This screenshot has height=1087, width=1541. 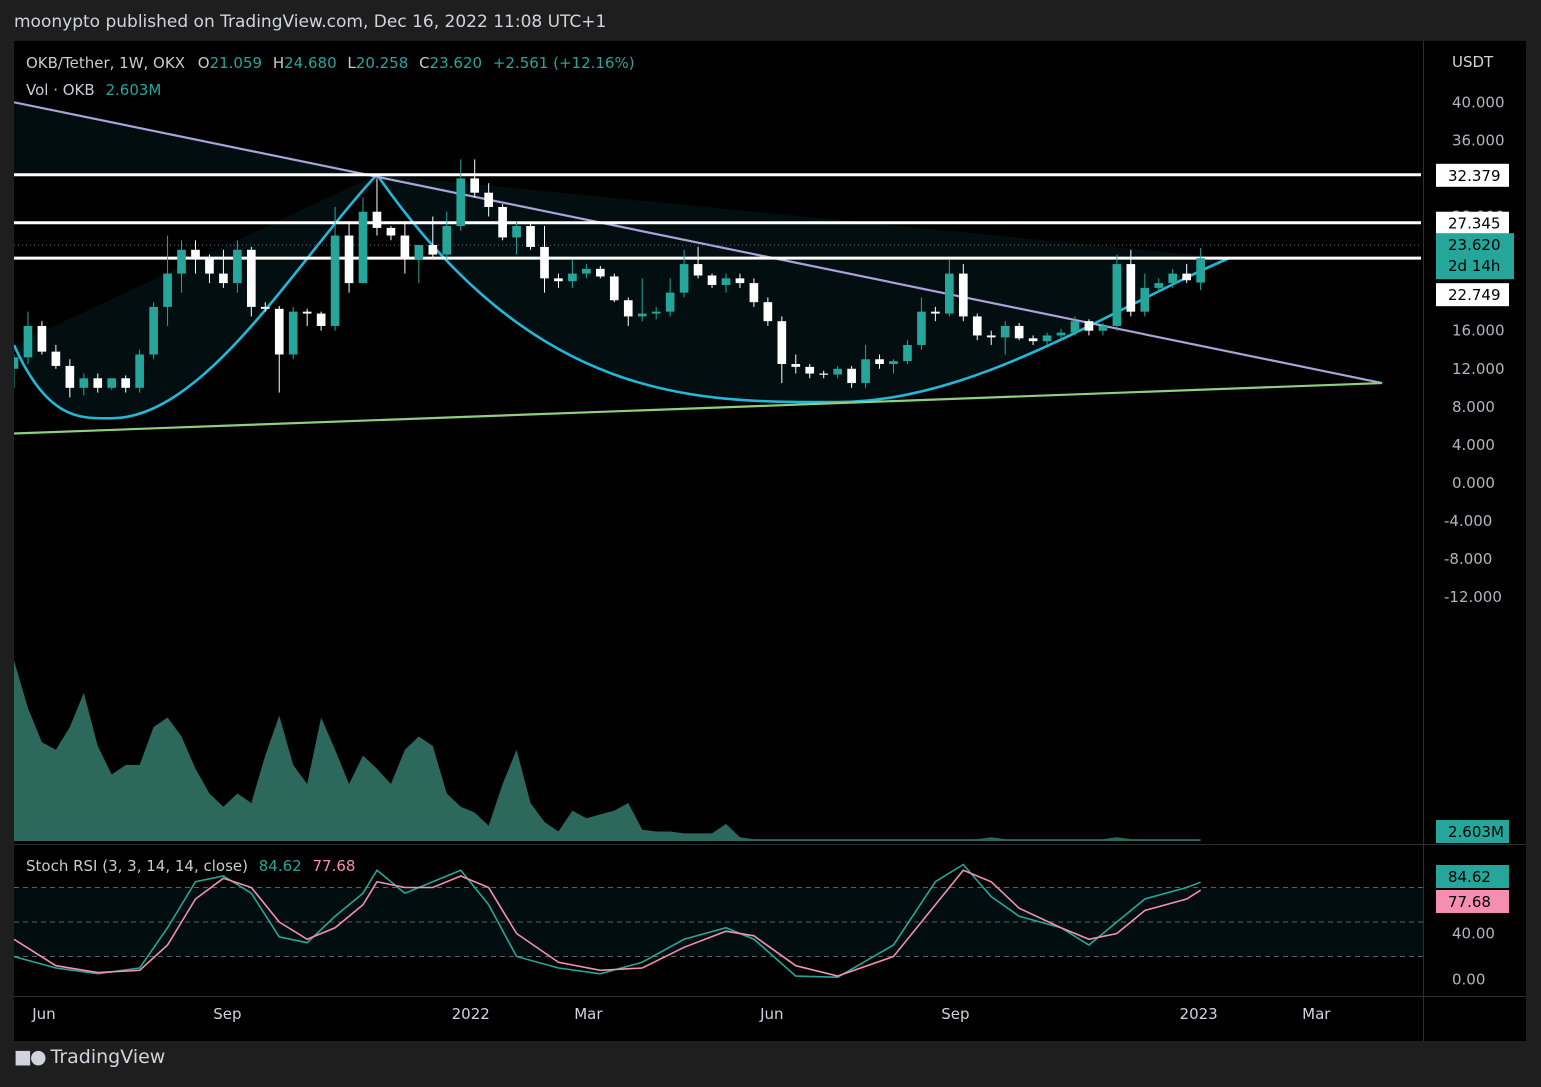 I want to click on time-axis-label: Sep, so click(x=955, y=1014).